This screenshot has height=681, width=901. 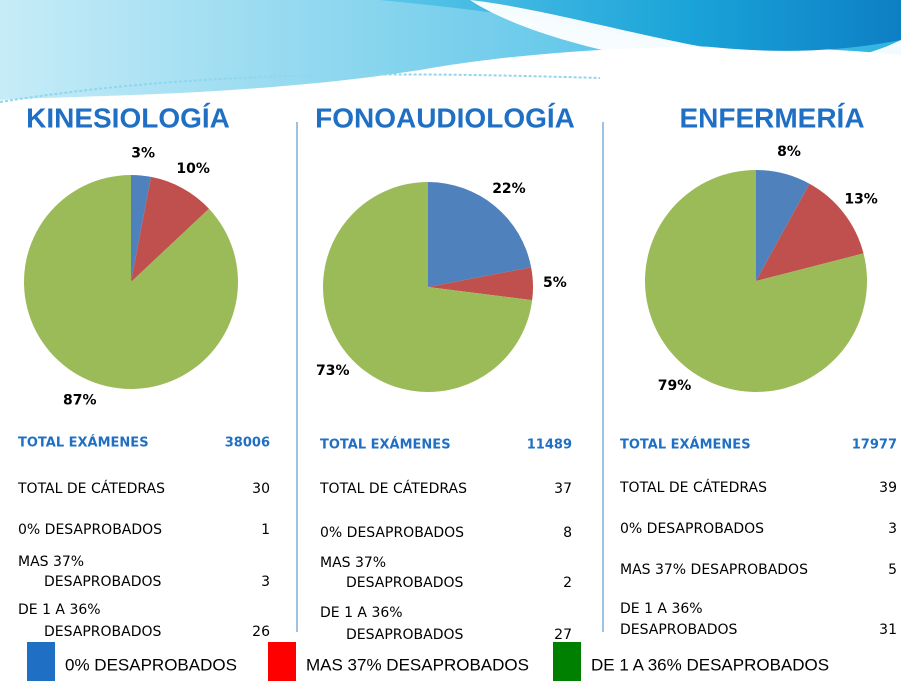 What do you see at coordinates (265, 530) in the screenshot?
I see `row-value: 1` at bounding box center [265, 530].